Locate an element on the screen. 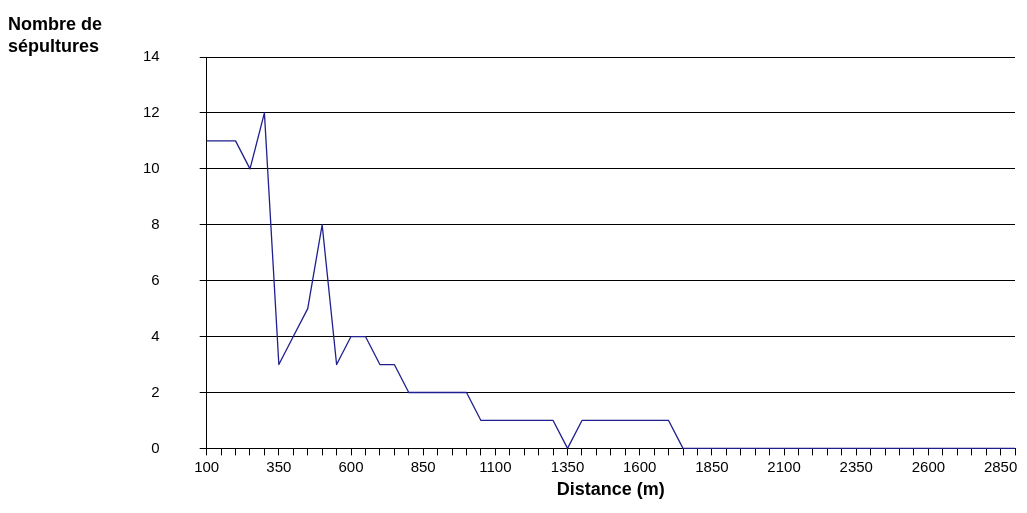 The image size is (1027, 513). x-tick-label: 100 is located at coordinates (207, 466).